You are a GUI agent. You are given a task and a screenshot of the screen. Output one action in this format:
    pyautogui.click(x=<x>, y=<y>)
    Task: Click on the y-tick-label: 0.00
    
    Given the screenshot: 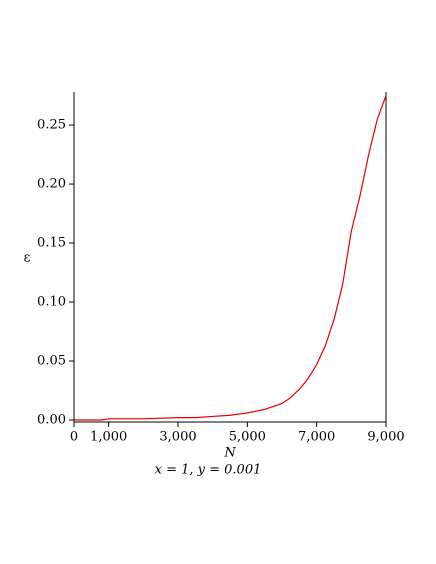 What is the action you would take?
    pyautogui.click(x=51, y=420)
    